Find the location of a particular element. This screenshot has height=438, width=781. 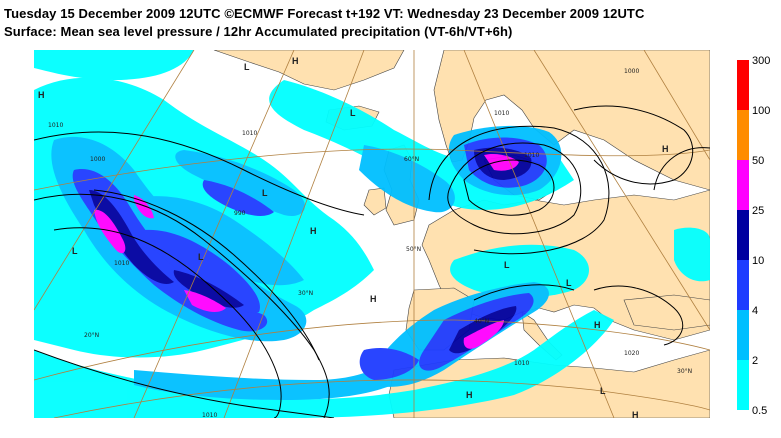

parallel-40n is located at coordinates (372, 350).